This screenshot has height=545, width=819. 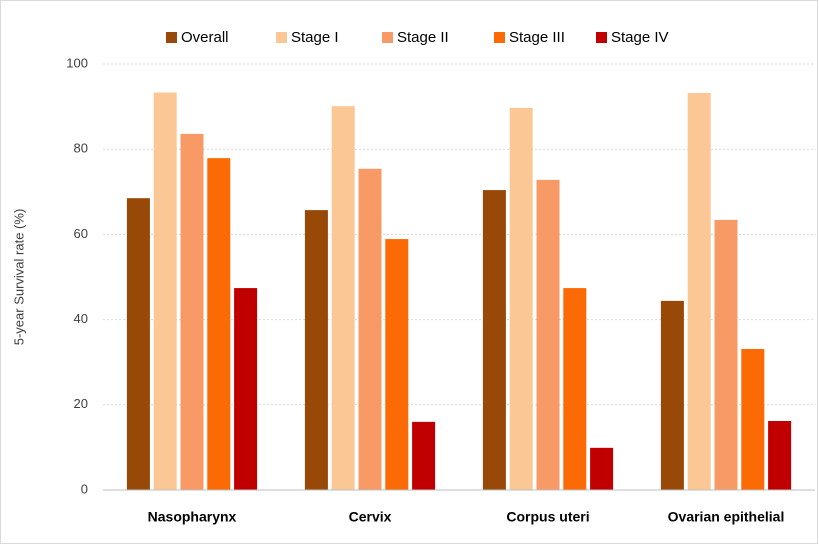 I want to click on x-tick-label: Nasopharynx, so click(x=192, y=517).